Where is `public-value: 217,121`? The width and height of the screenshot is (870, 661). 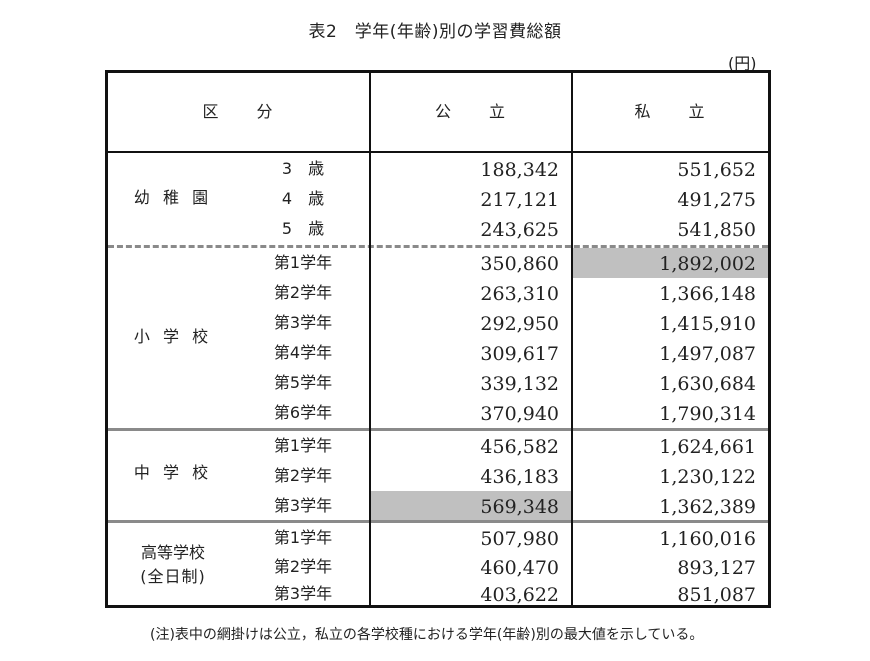 public-value: 217,121 is located at coordinates (519, 200).